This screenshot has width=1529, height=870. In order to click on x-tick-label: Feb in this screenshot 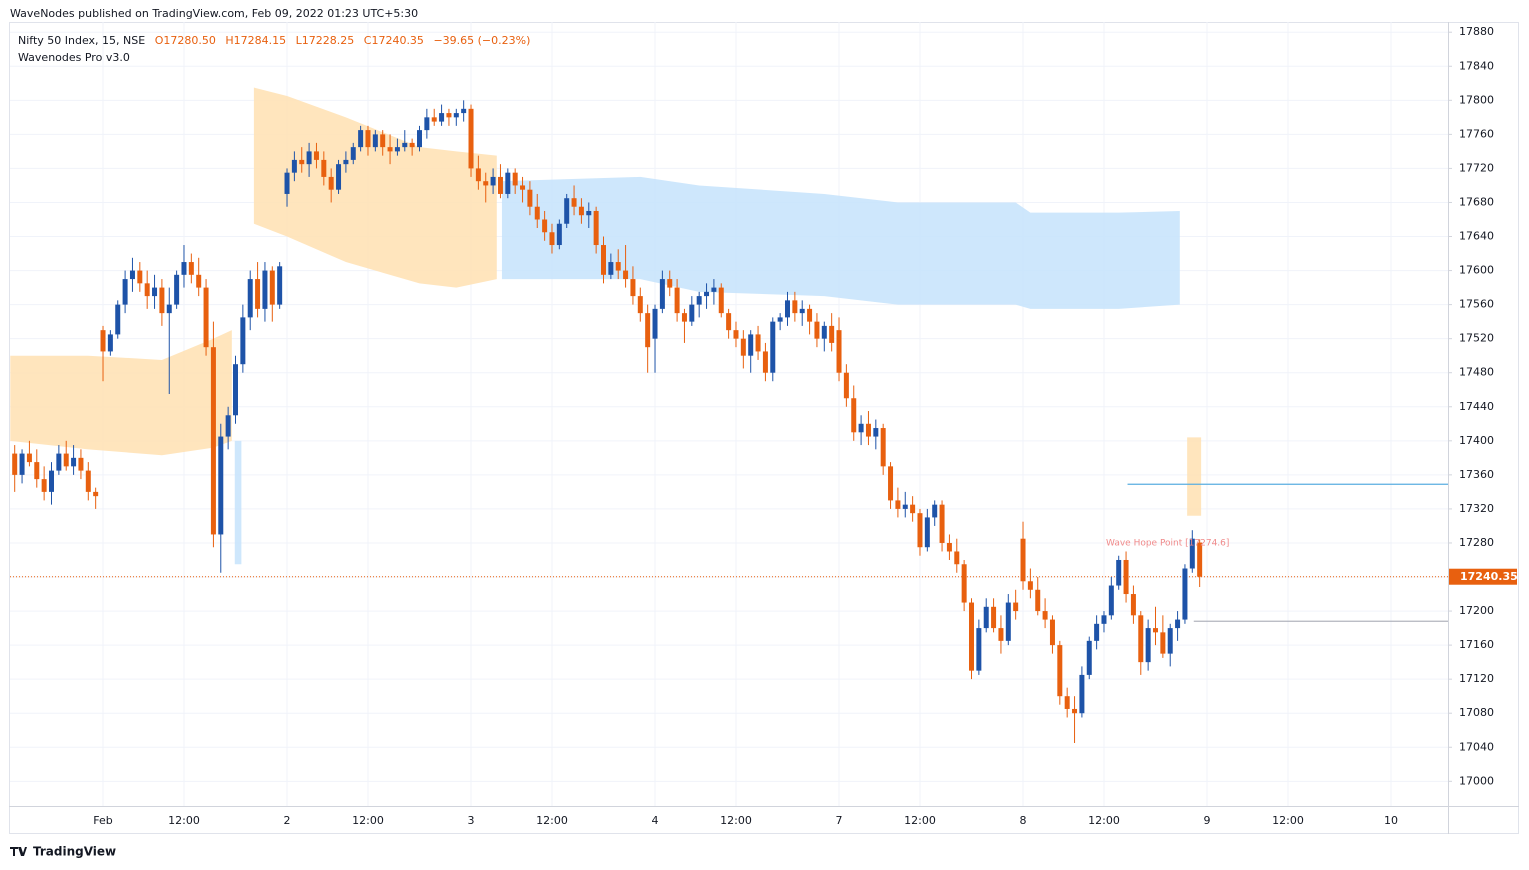, I will do `click(102, 820)`.